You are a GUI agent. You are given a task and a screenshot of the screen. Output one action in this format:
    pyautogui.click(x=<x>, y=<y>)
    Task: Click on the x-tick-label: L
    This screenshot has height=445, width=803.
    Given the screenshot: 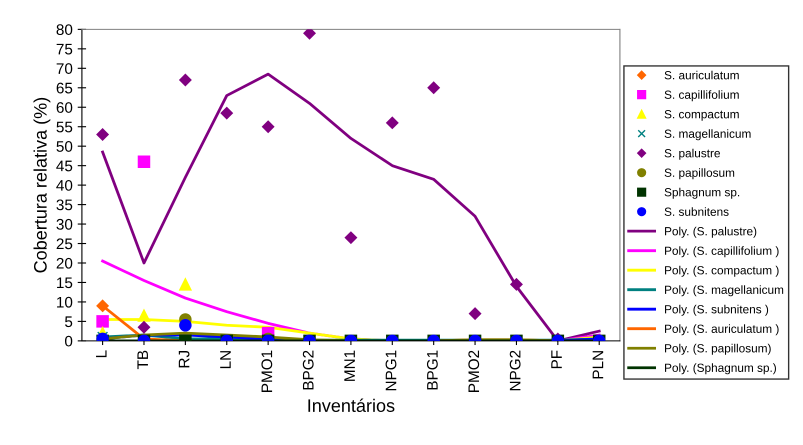 What is the action you would take?
    pyautogui.click(x=101, y=354)
    